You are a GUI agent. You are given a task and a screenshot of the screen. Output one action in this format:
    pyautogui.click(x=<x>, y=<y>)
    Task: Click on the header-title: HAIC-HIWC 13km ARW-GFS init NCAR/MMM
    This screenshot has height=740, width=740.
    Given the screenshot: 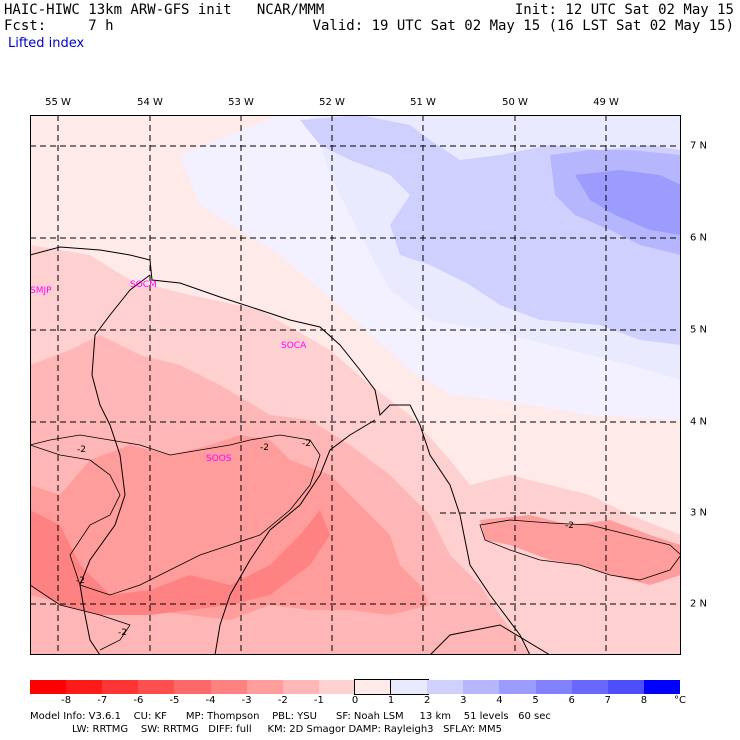 What is the action you would take?
    pyautogui.click(x=164, y=10)
    